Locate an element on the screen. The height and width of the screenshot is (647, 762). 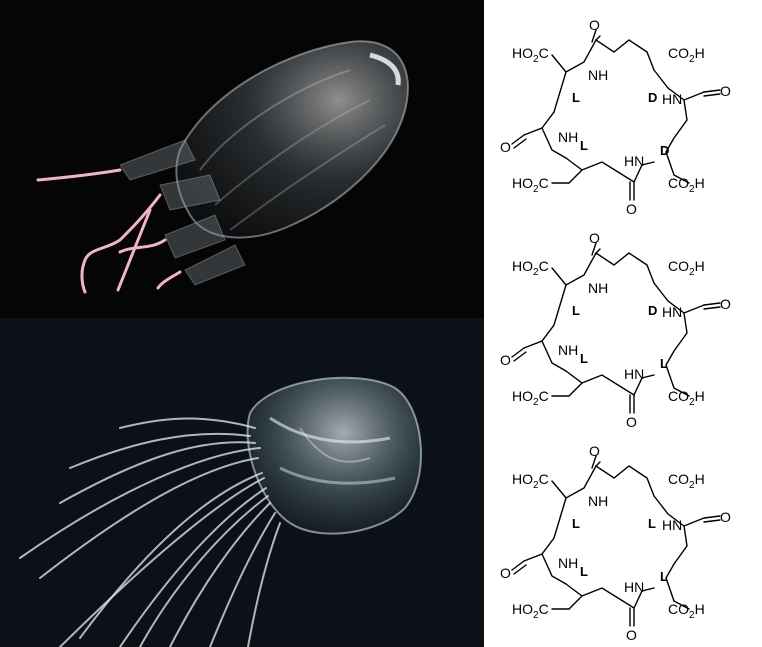
stereo-label-2: L is located at coordinates (652, 523).